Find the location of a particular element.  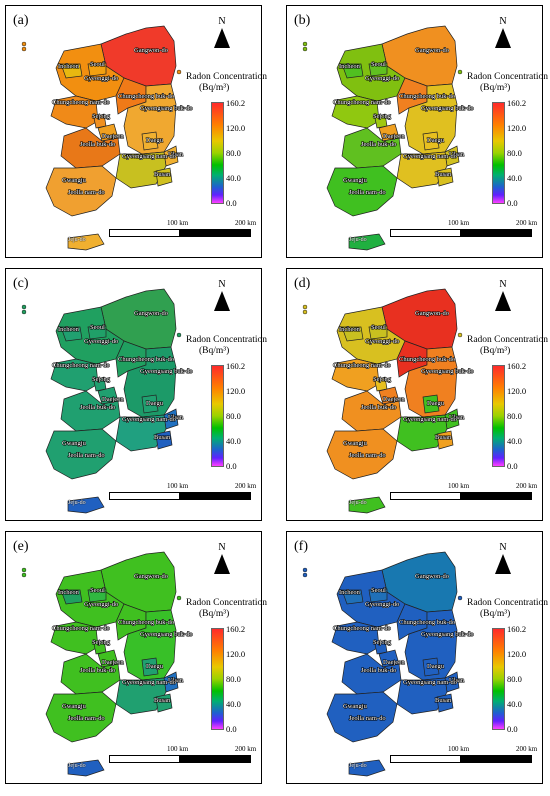

scale-label-200: 200 km is located at coordinates (246, 749).